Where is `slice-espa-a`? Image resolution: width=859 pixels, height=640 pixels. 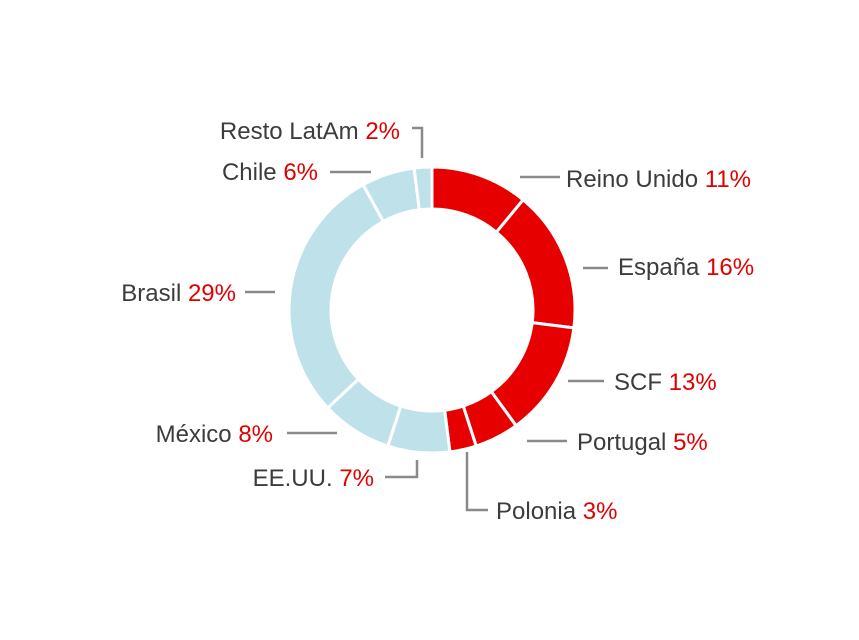 slice-espa-a is located at coordinates (535, 263).